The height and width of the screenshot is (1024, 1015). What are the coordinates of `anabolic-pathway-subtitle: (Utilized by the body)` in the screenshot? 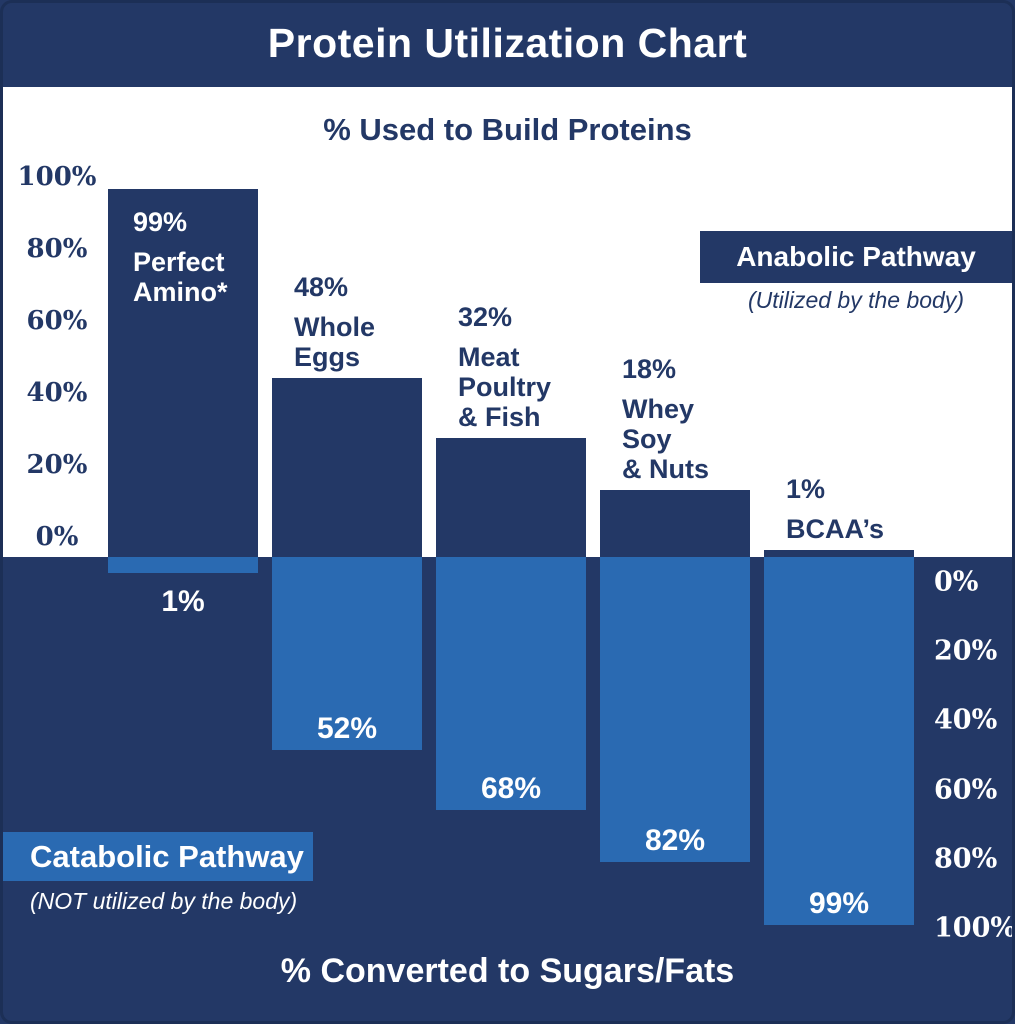 It's located at (856, 300).